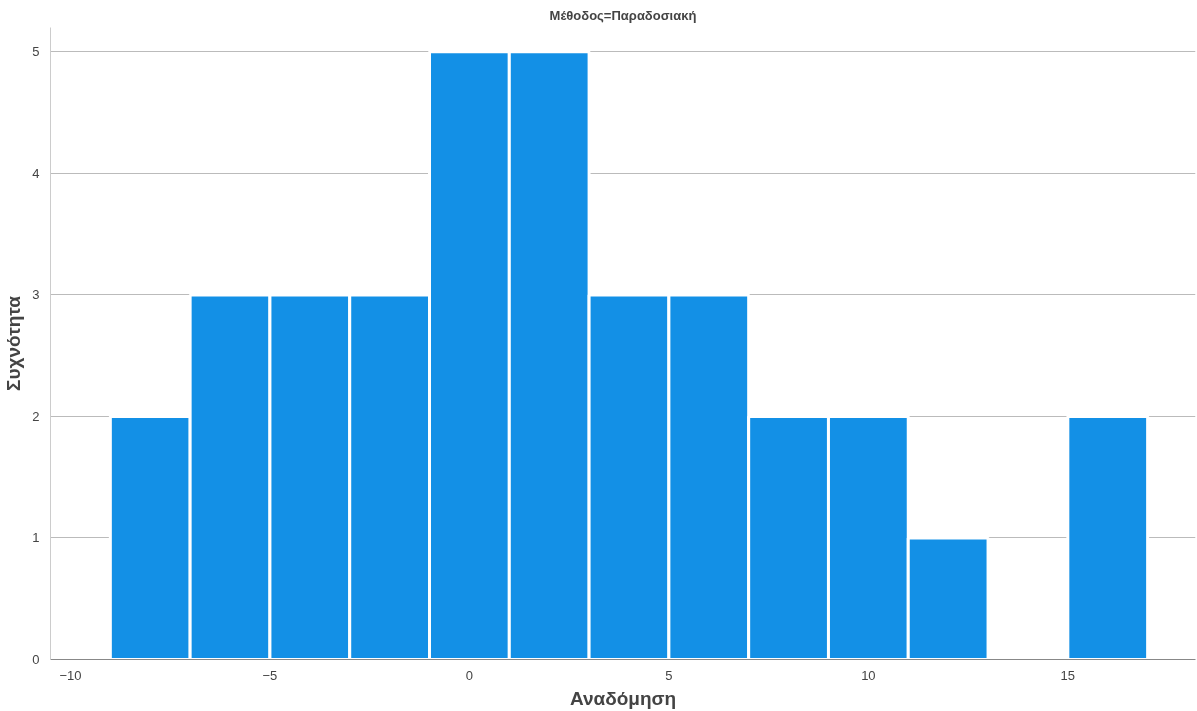 The image size is (1197, 711). Describe the element at coordinates (36, 659) in the screenshot. I see `y-tick-label: 0` at that location.